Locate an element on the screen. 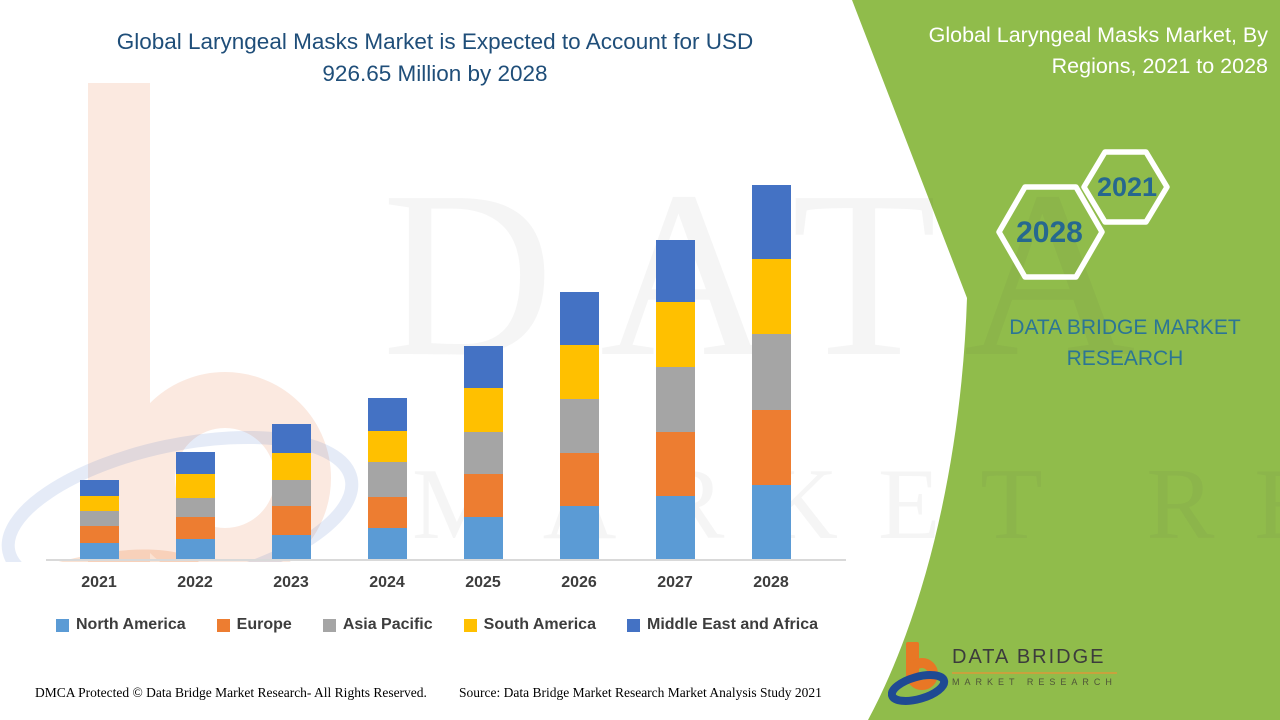 The image size is (1280, 720). bar-column-2022 is located at coordinates (195, 505).